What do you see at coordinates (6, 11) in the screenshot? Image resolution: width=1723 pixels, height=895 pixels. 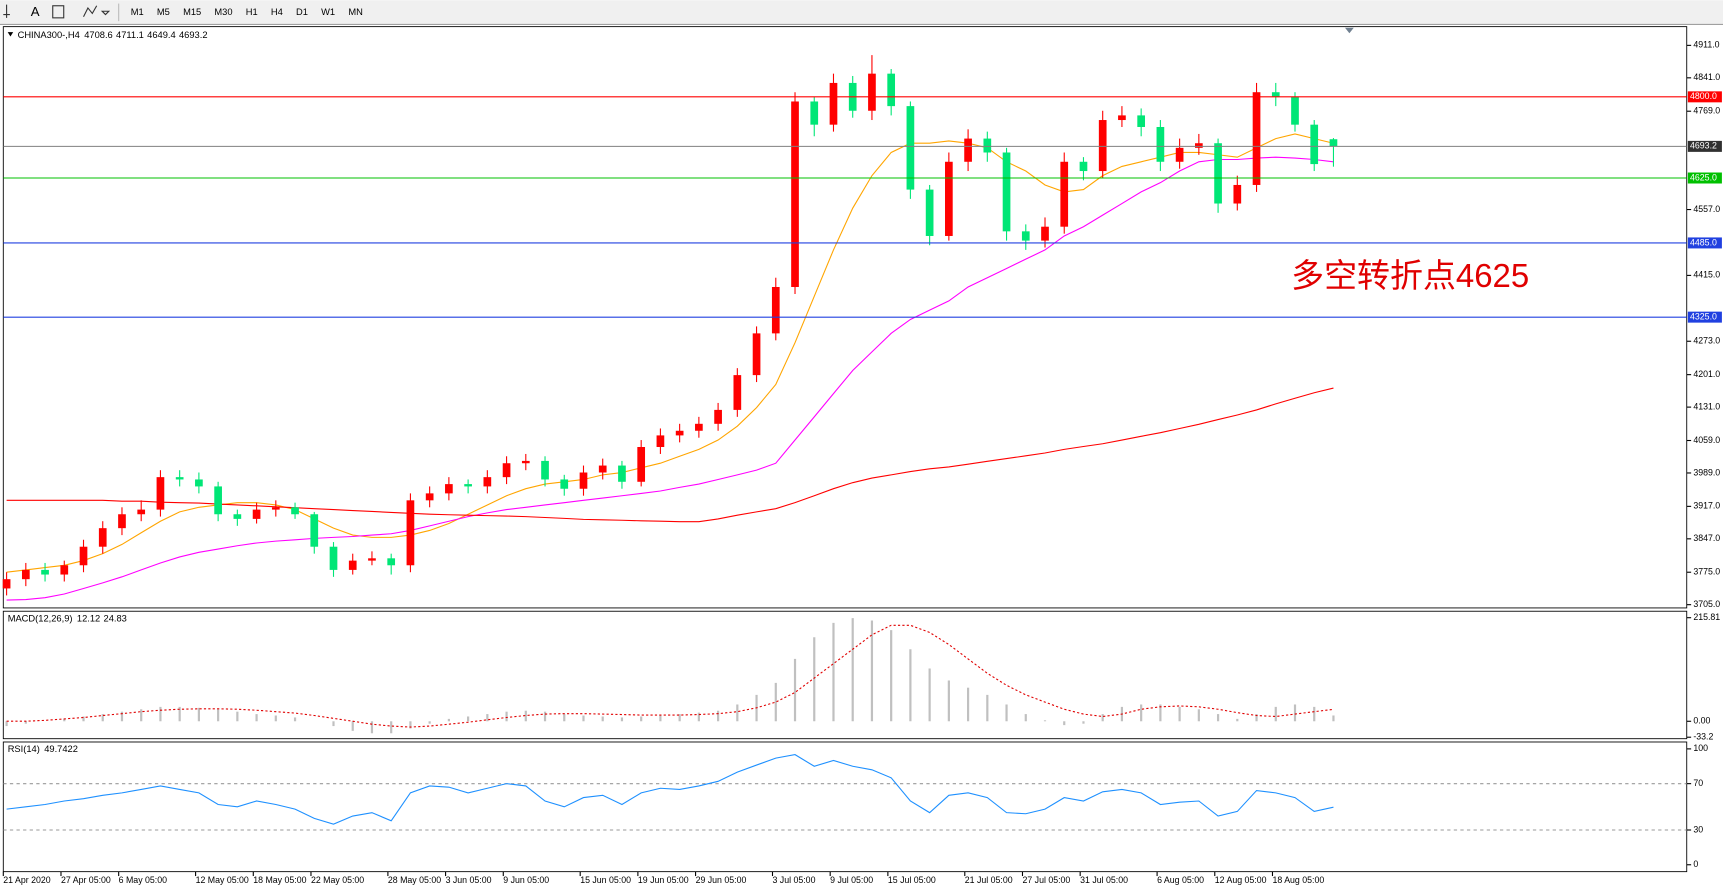 I see `cursor-icon` at bounding box center [6, 11].